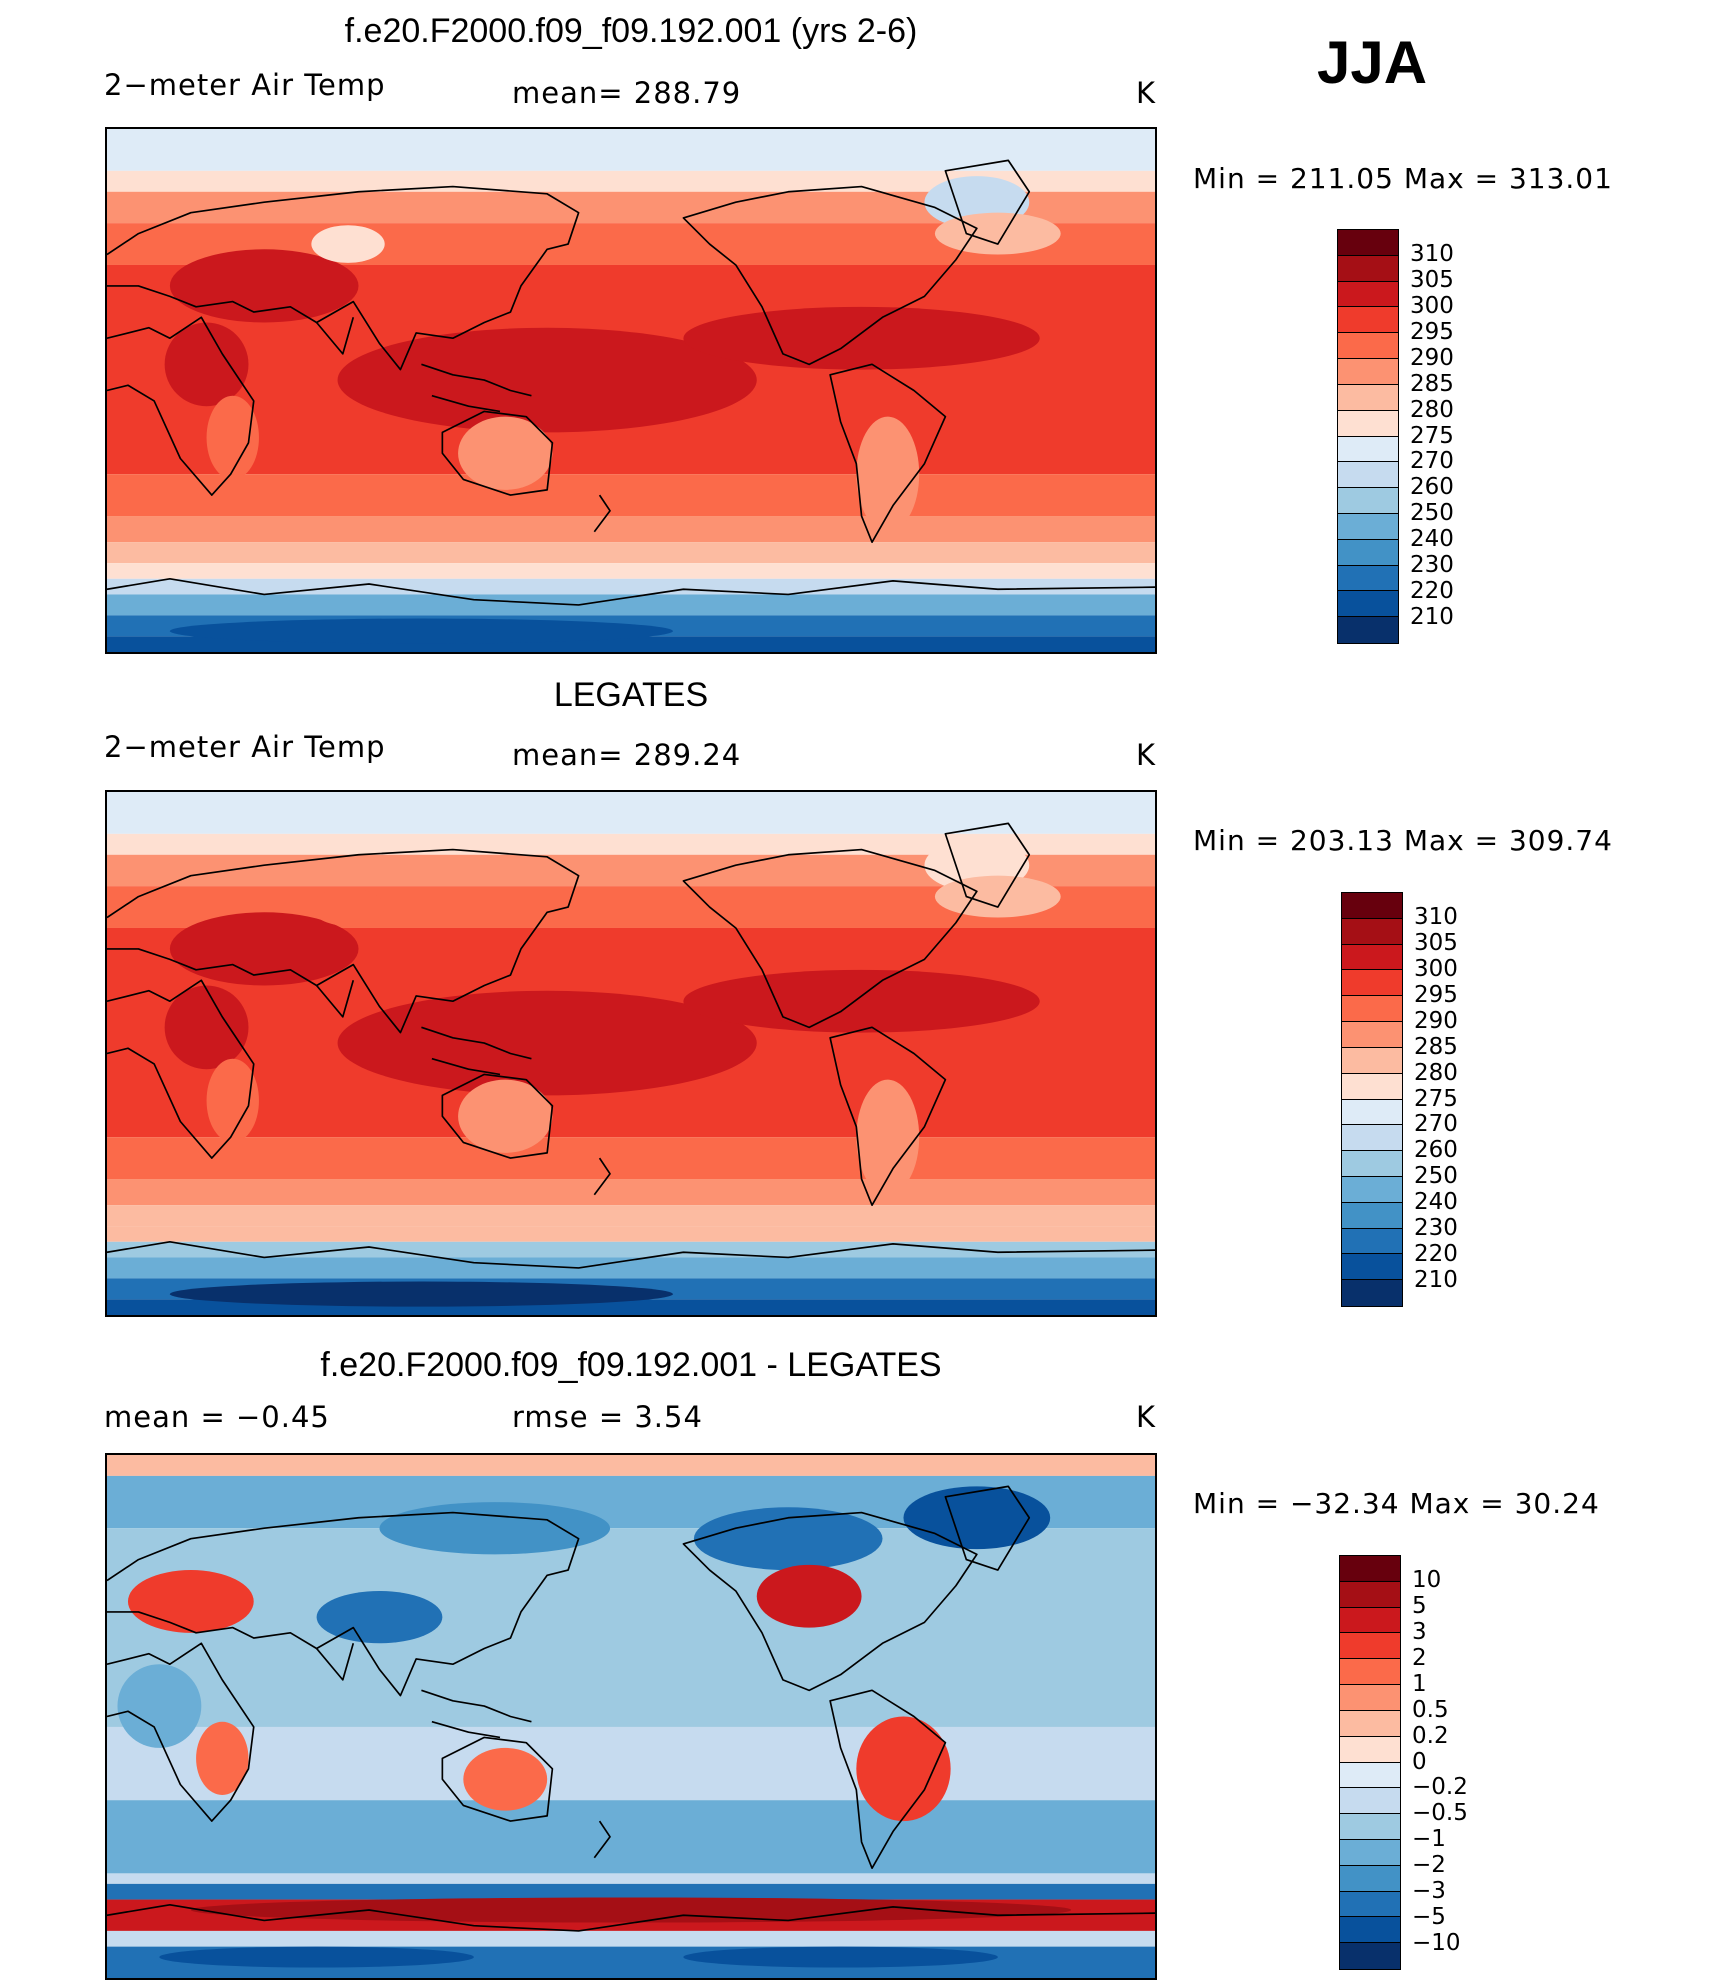 The height and width of the screenshot is (1980, 1710). Describe the element at coordinates (1436, 942) in the screenshot. I see `colorbar-tick-label: 305` at that location.